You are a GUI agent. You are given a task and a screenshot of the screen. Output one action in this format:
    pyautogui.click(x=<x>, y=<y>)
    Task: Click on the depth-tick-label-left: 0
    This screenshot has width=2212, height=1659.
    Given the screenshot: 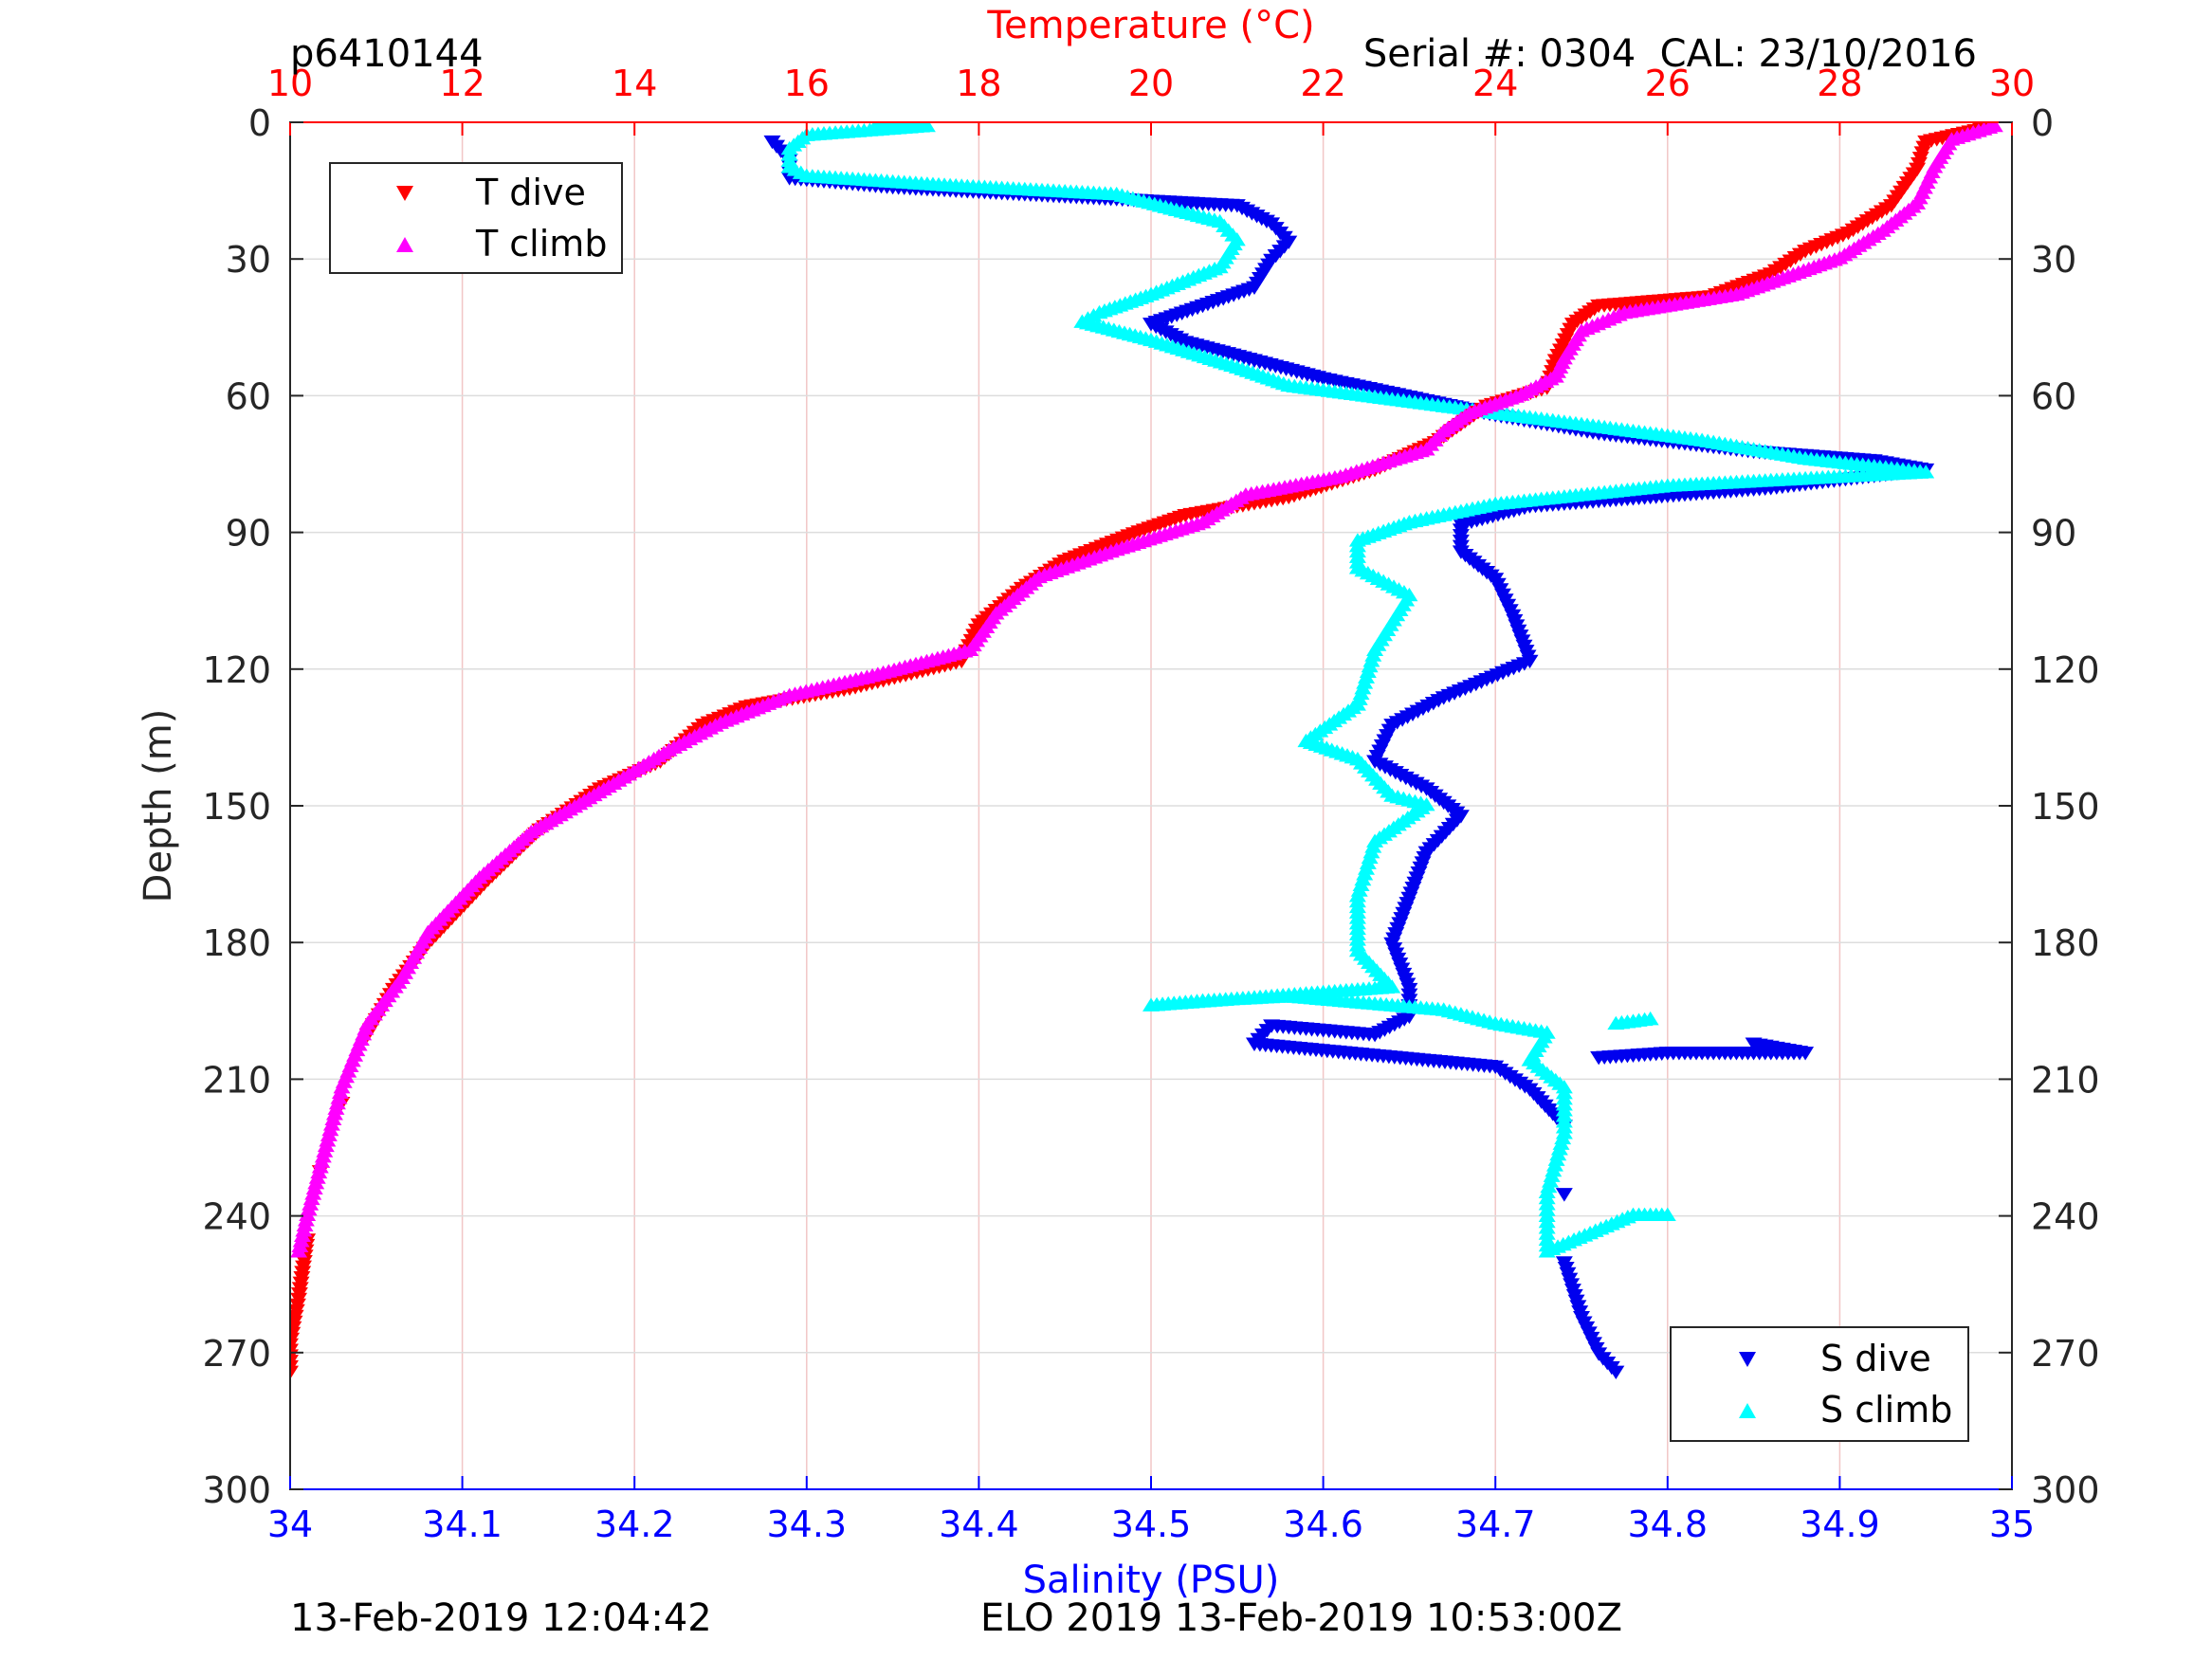 What is the action you would take?
    pyautogui.click(x=259, y=123)
    